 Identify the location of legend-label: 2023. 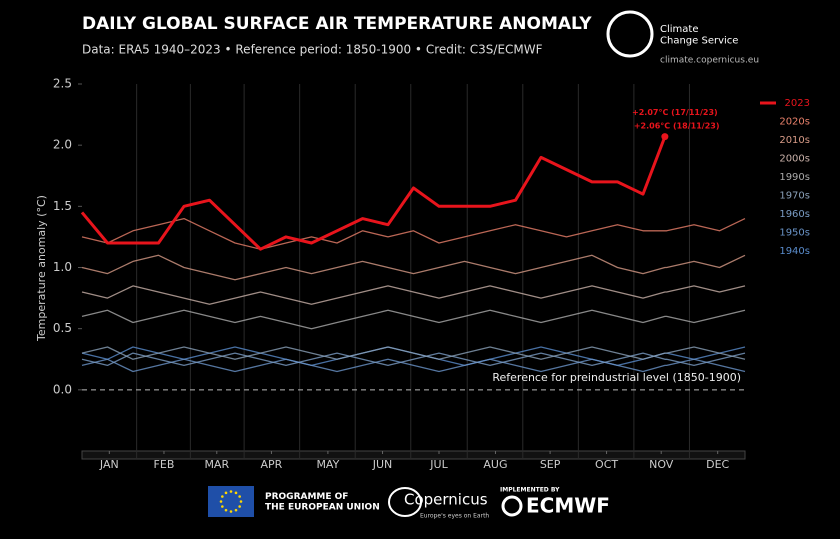
(797, 103).